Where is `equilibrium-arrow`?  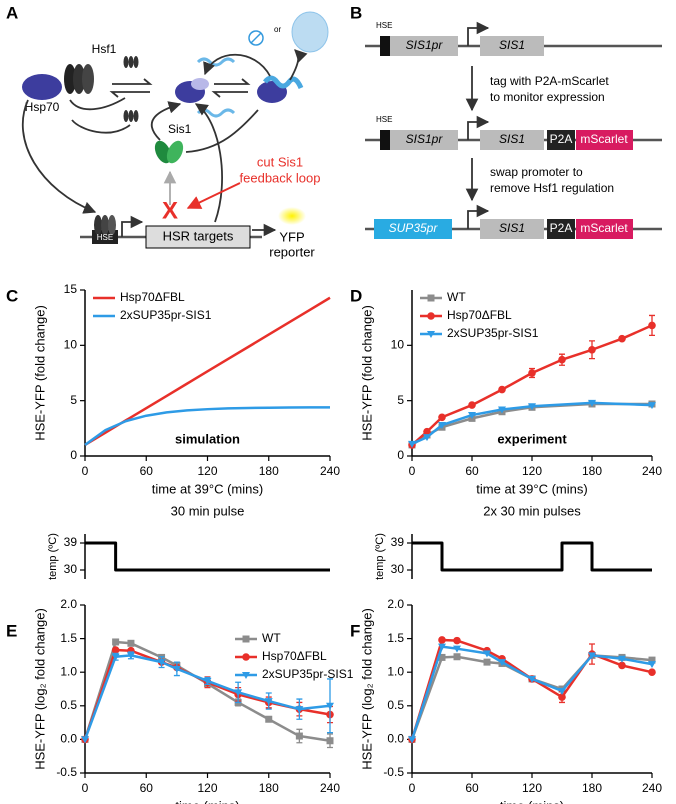 equilibrium-arrow is located at coordinates (231, 88).